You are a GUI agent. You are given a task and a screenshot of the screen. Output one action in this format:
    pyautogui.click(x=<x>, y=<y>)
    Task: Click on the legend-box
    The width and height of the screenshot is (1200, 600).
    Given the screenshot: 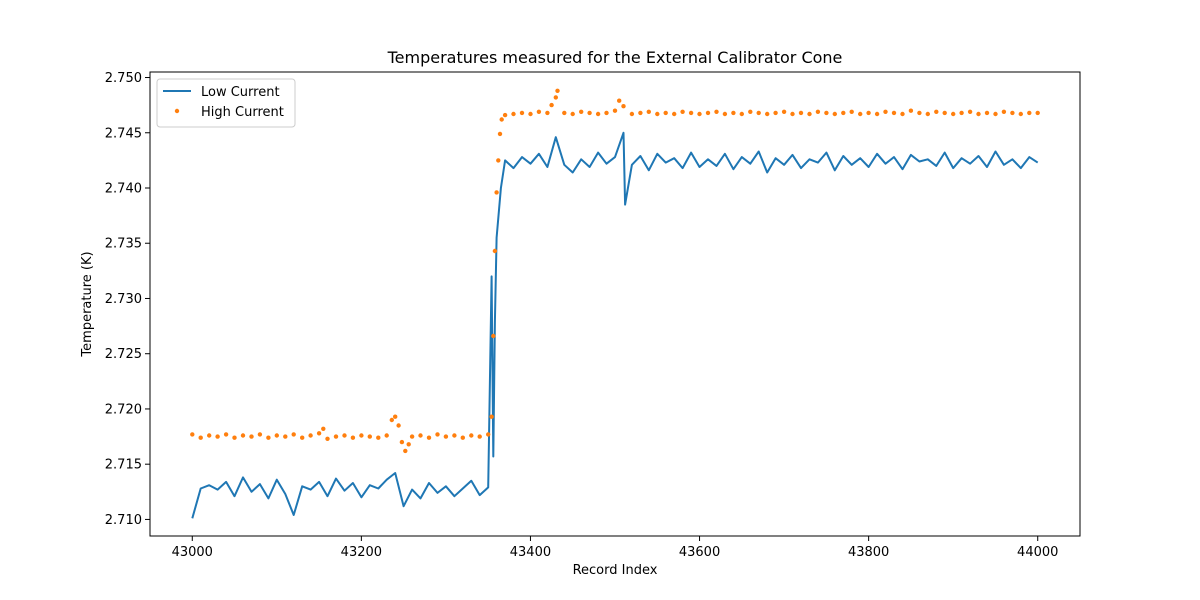 What is the action you would take?
    pyautogui.click(x=226, y=103)
    